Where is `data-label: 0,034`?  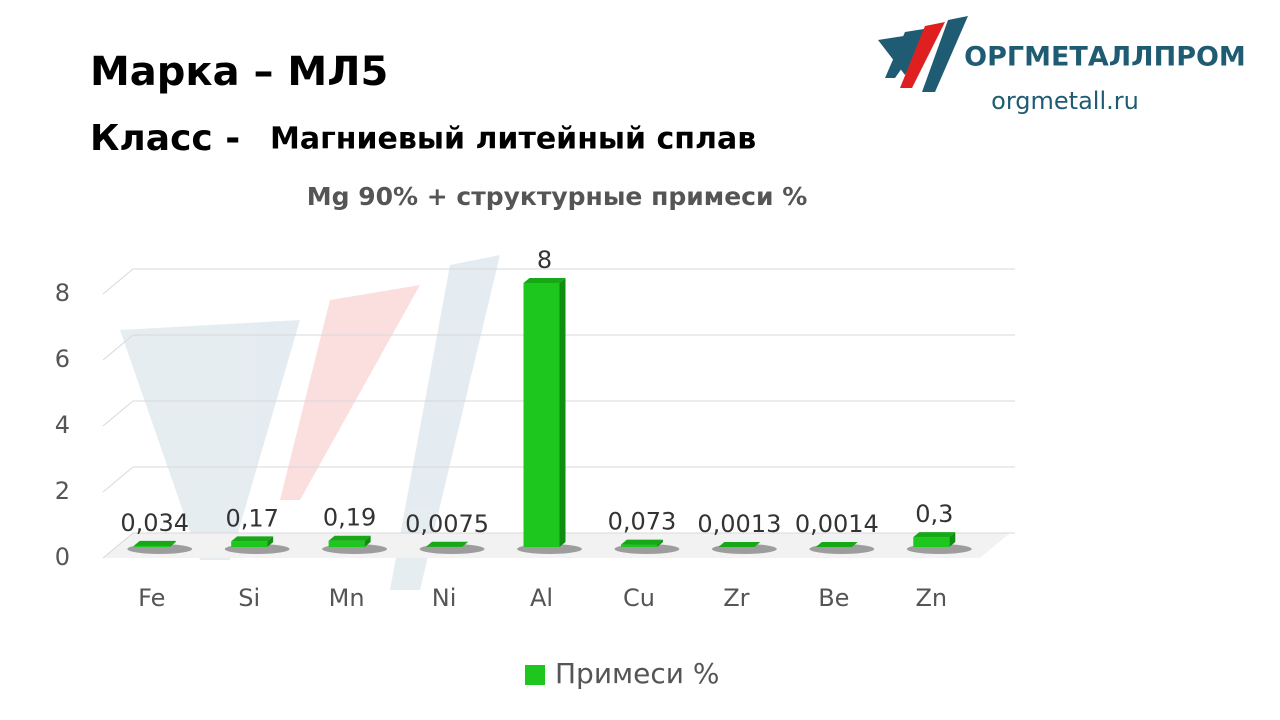
data-label: 0,034 is located at coordinates (154, 523).